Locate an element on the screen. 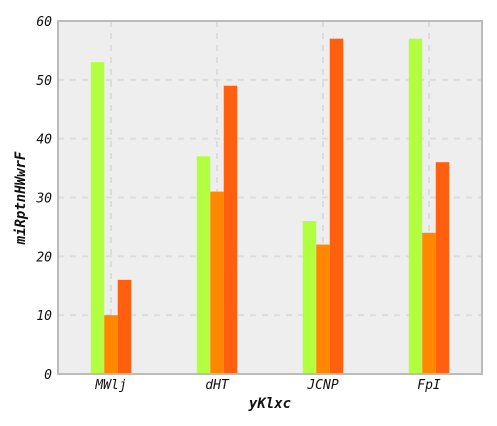 The width and height of the screenshot is (497, 426). x-axis-title: yKlxc is located at coordinates (269, 404).